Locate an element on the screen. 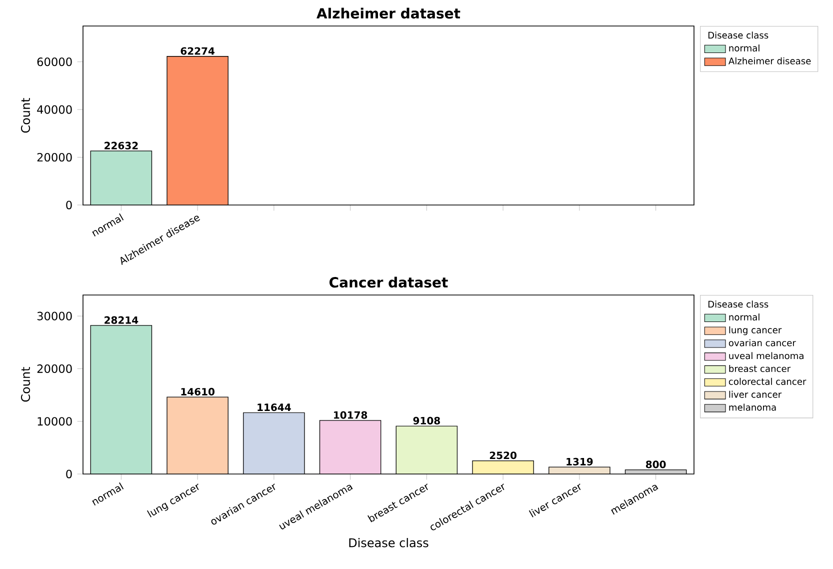 The height and width of the screenshot is (569, 833). y-tick-label: 40000 is located at coordinates (54, 109).